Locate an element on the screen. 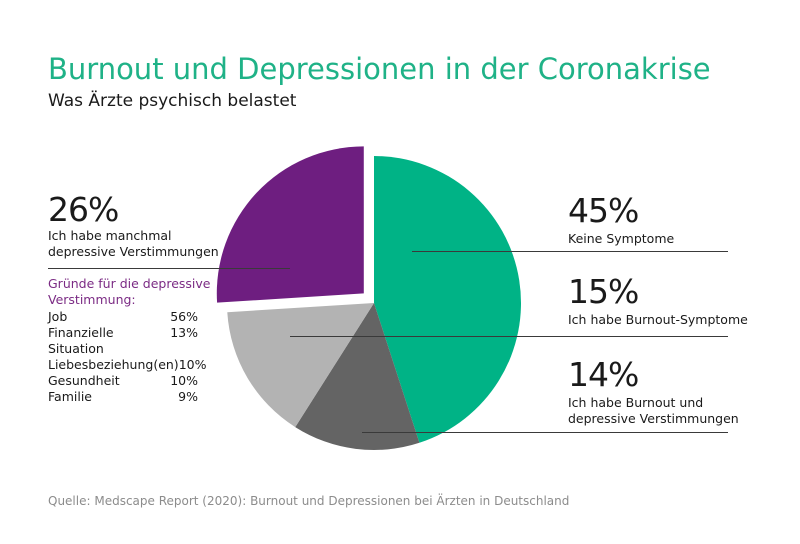 Image resolution: width=800 pixels, height=544 pixels. leader-line-burnout is located at coordinates (509, 336).